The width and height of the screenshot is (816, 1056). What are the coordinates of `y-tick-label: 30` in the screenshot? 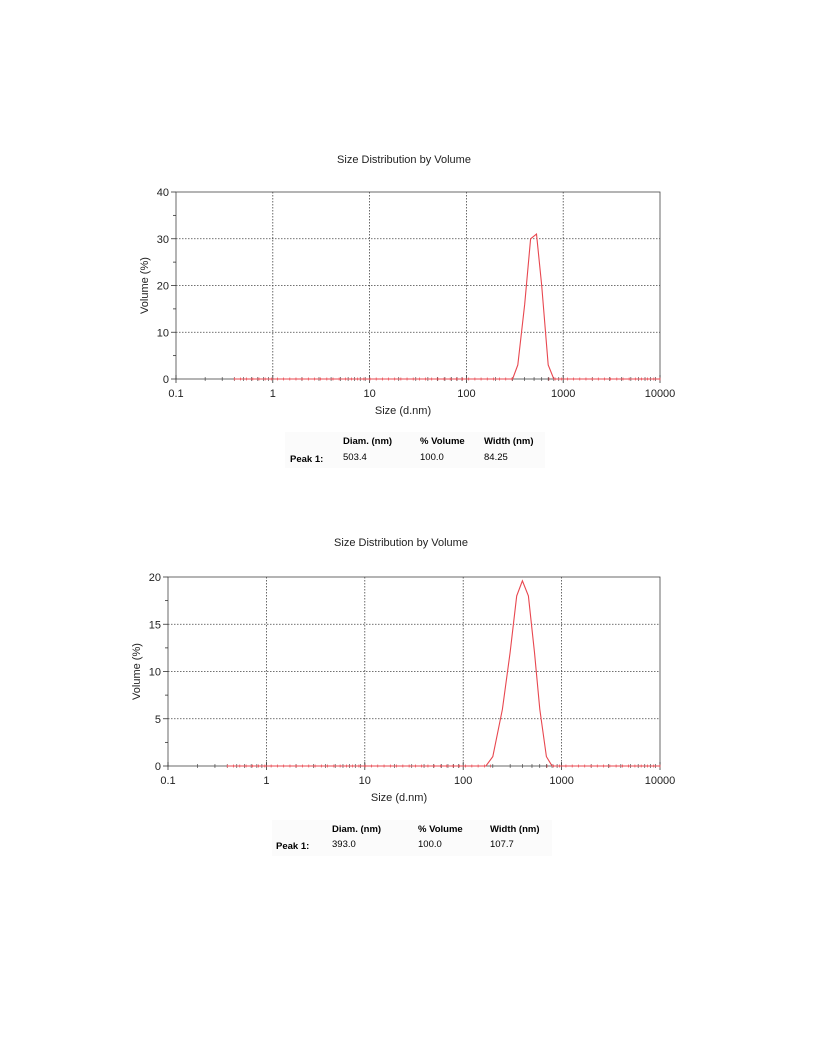 It's located at (163, 240).